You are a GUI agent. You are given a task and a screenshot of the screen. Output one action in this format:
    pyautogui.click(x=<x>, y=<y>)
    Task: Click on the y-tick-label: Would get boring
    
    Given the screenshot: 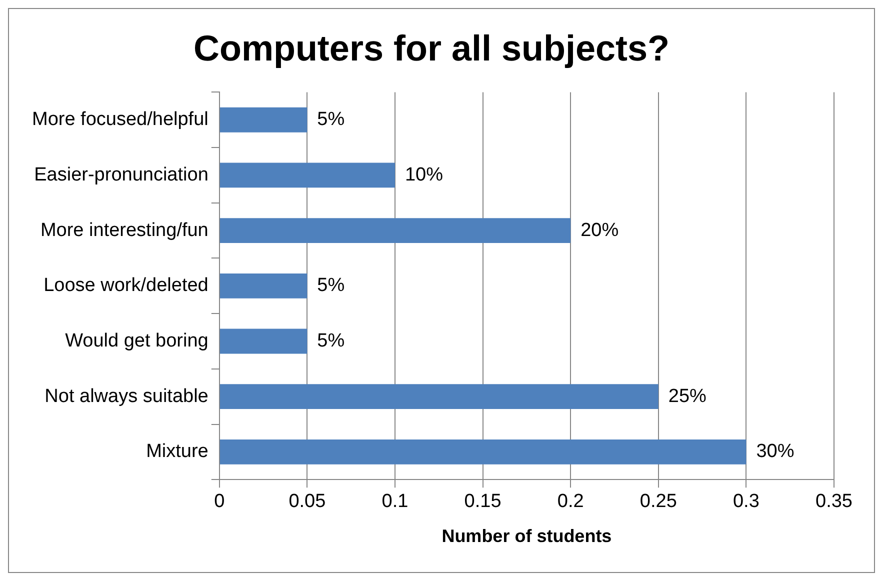 What is the action you would take?
    pyautogui.click(x=136, y=341)
    